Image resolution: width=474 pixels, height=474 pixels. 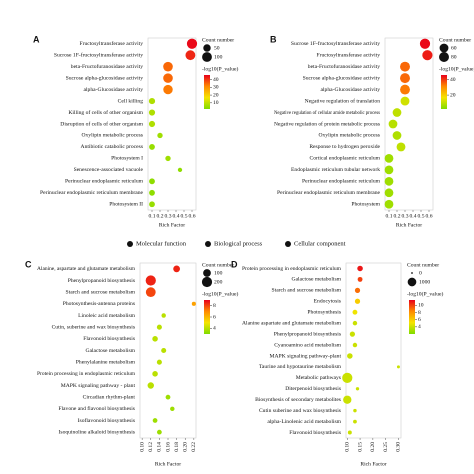 I want to click on colorbar-label: 40, so click(x=216, y=80).